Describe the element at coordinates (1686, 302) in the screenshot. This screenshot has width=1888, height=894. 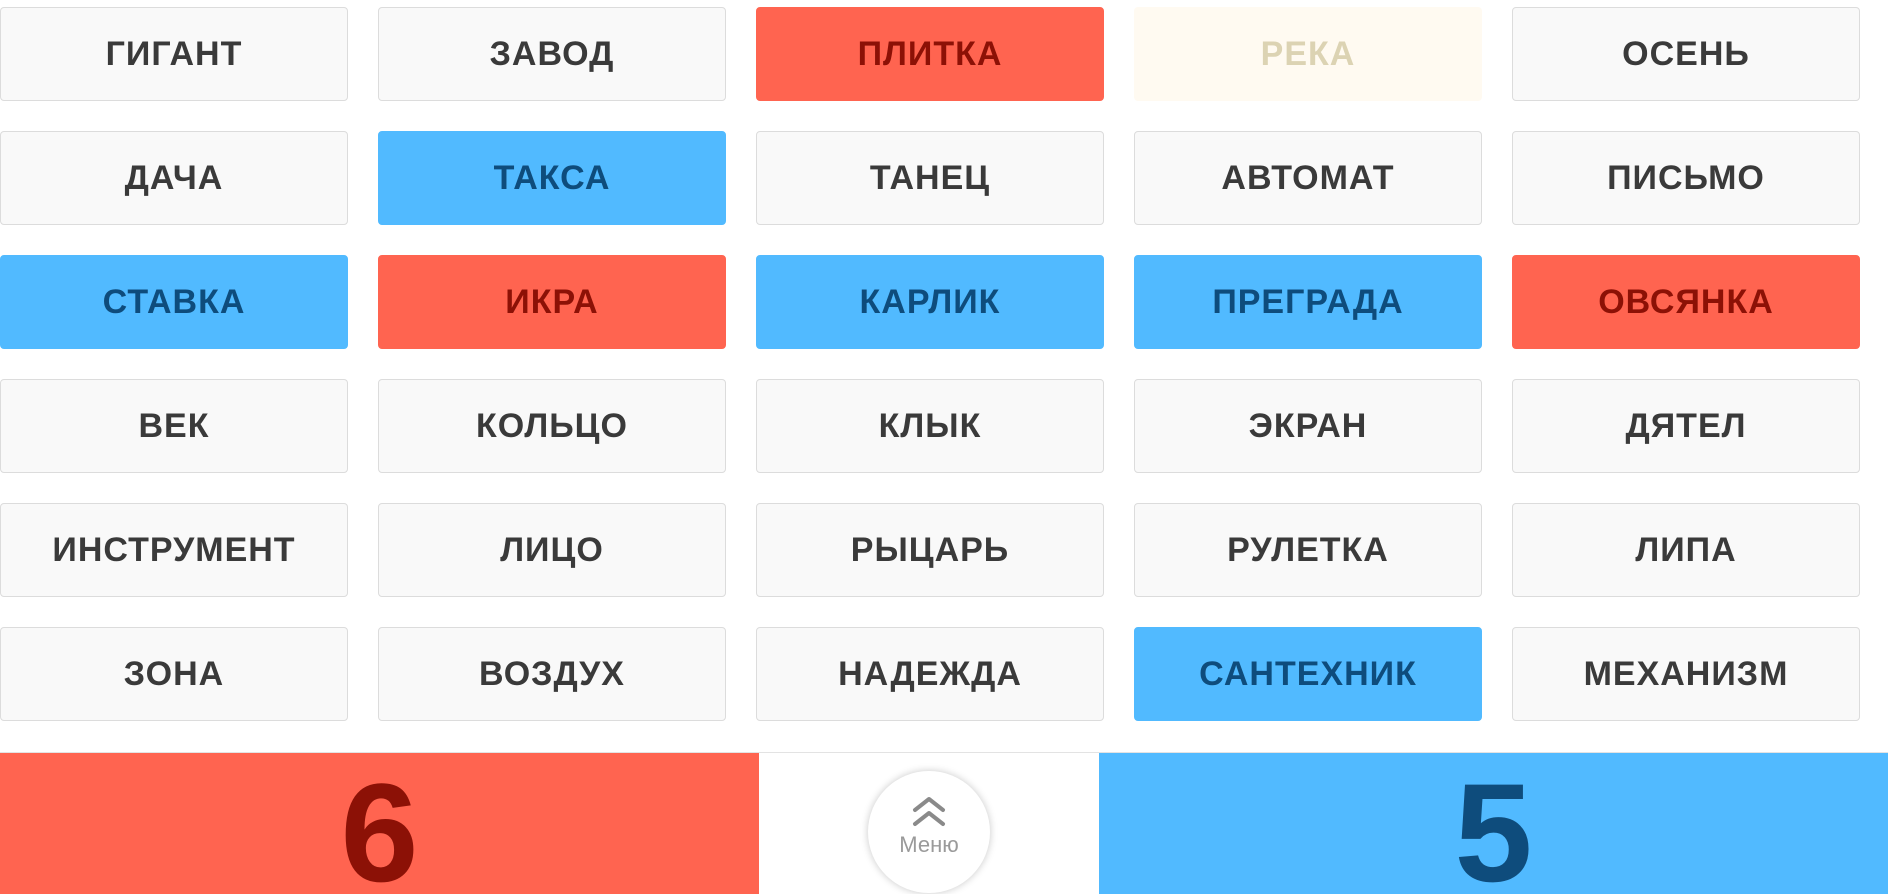
I see `word-card: ОВСЯНКА` at that location.